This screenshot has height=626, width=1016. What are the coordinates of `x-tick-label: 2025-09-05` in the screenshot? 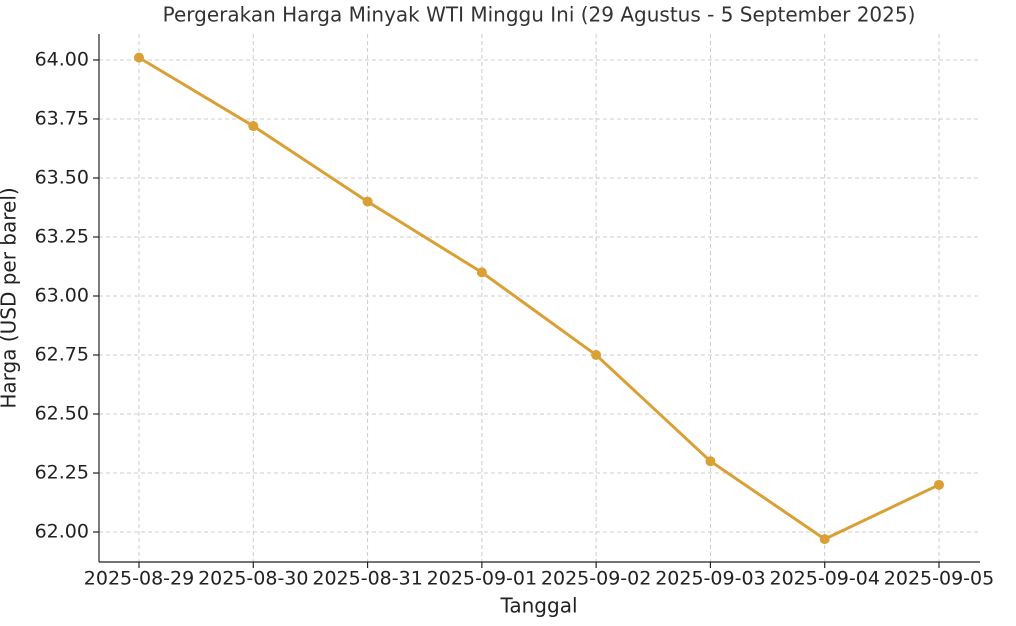 It's located at (939, 579).